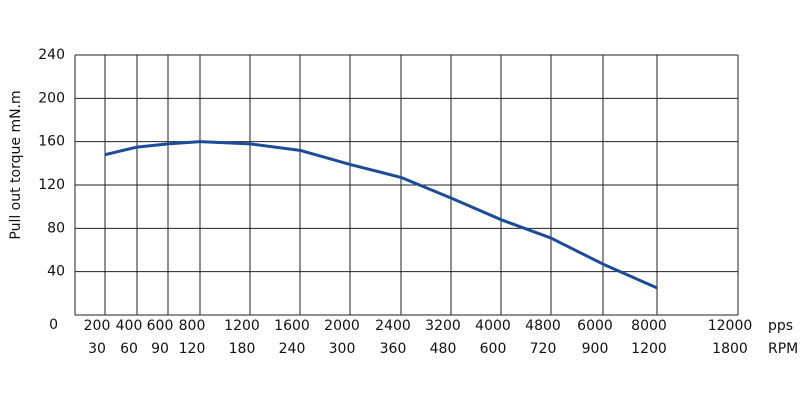  Describe the element at coordinates (342, 349) in the screenshot. I see `x2-tick-label: 300` at that location.